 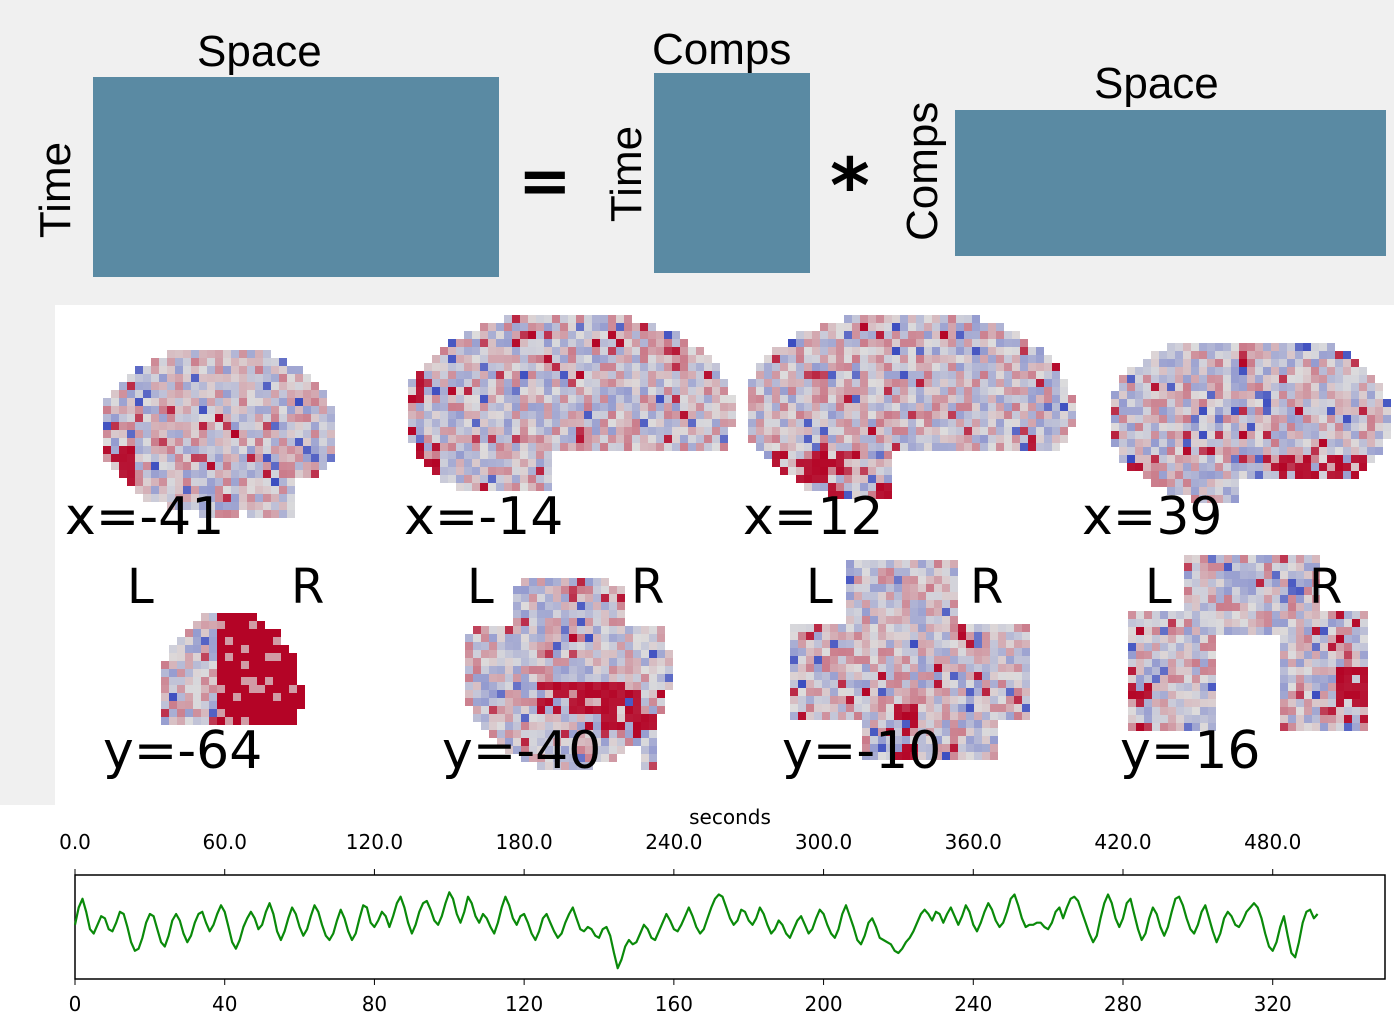 I want to click on top-tick-label: 240.0, so click(x=674, y=842).